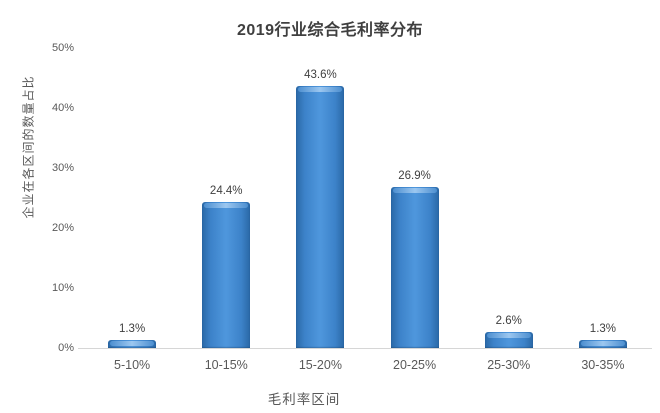 The height and width of the screenshot is (413, 660). What do you see at coordinates (62, 108) in the screenshot?
I see `y-tick-label: 40%` at bounding box center [62, 108].